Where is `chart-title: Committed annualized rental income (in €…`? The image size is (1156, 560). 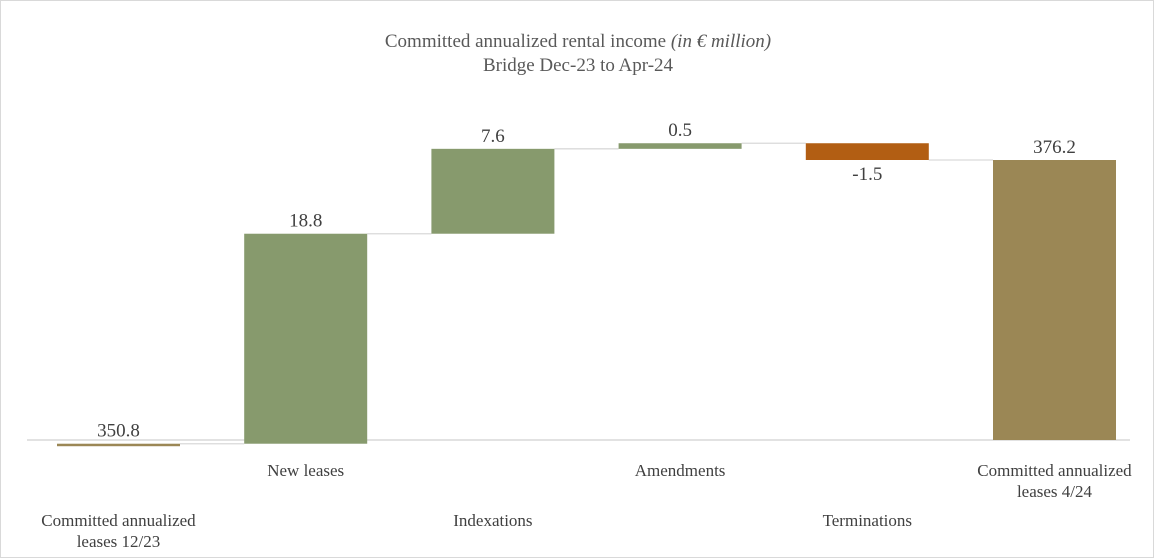
chart-title: Committed annualized rental income (in €… is located at coordinates (578, 42).